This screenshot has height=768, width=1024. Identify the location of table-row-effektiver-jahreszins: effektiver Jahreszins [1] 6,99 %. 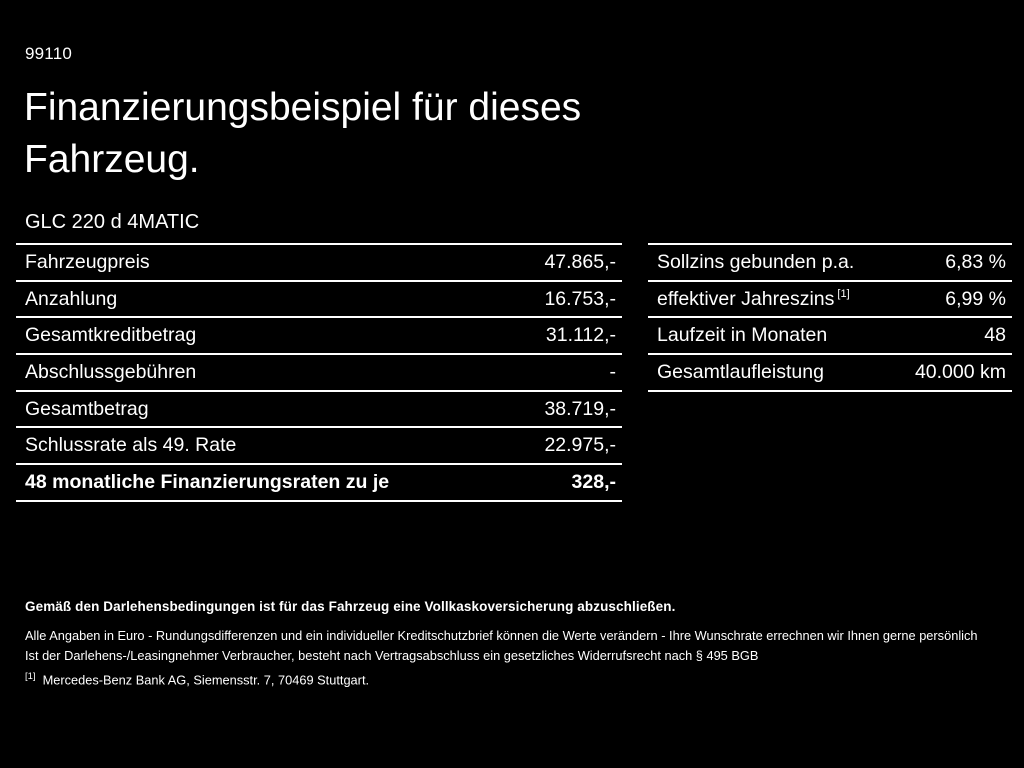
(830, 298).